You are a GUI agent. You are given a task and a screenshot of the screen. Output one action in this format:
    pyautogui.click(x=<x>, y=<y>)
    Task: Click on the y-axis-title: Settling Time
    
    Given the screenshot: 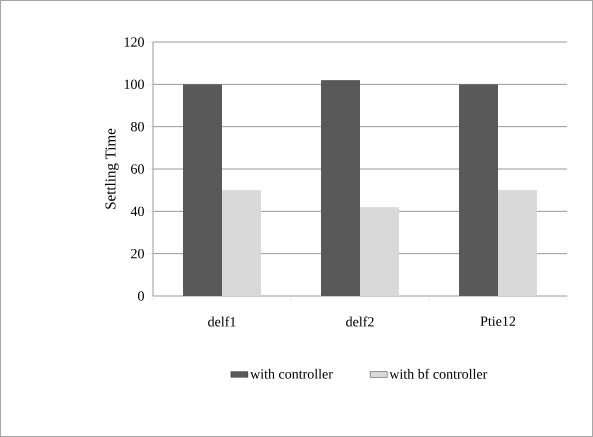 What is the action you would take?
    pyautogui.click(x=112, y=168)
    